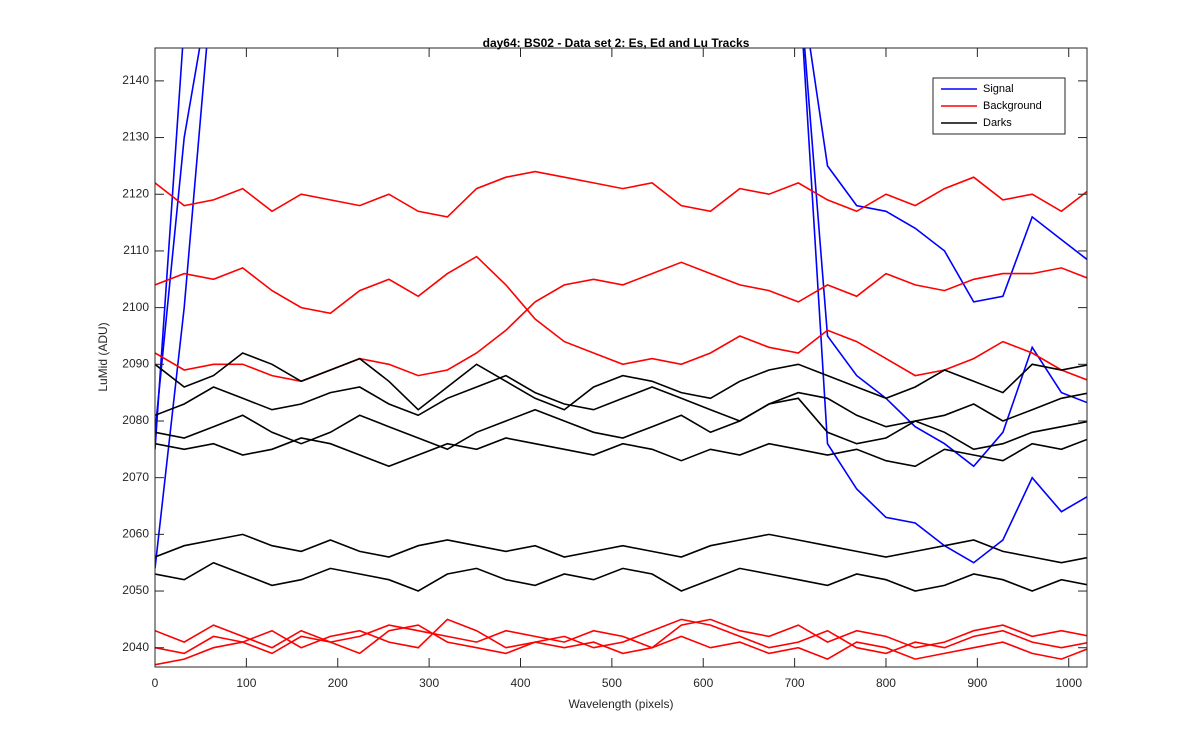 The image size is (1200, 750). What do you see at coordinates (135, 137) in the screenshot?
I see `y-tick-label: 2130` at bounding box center [135, 137].